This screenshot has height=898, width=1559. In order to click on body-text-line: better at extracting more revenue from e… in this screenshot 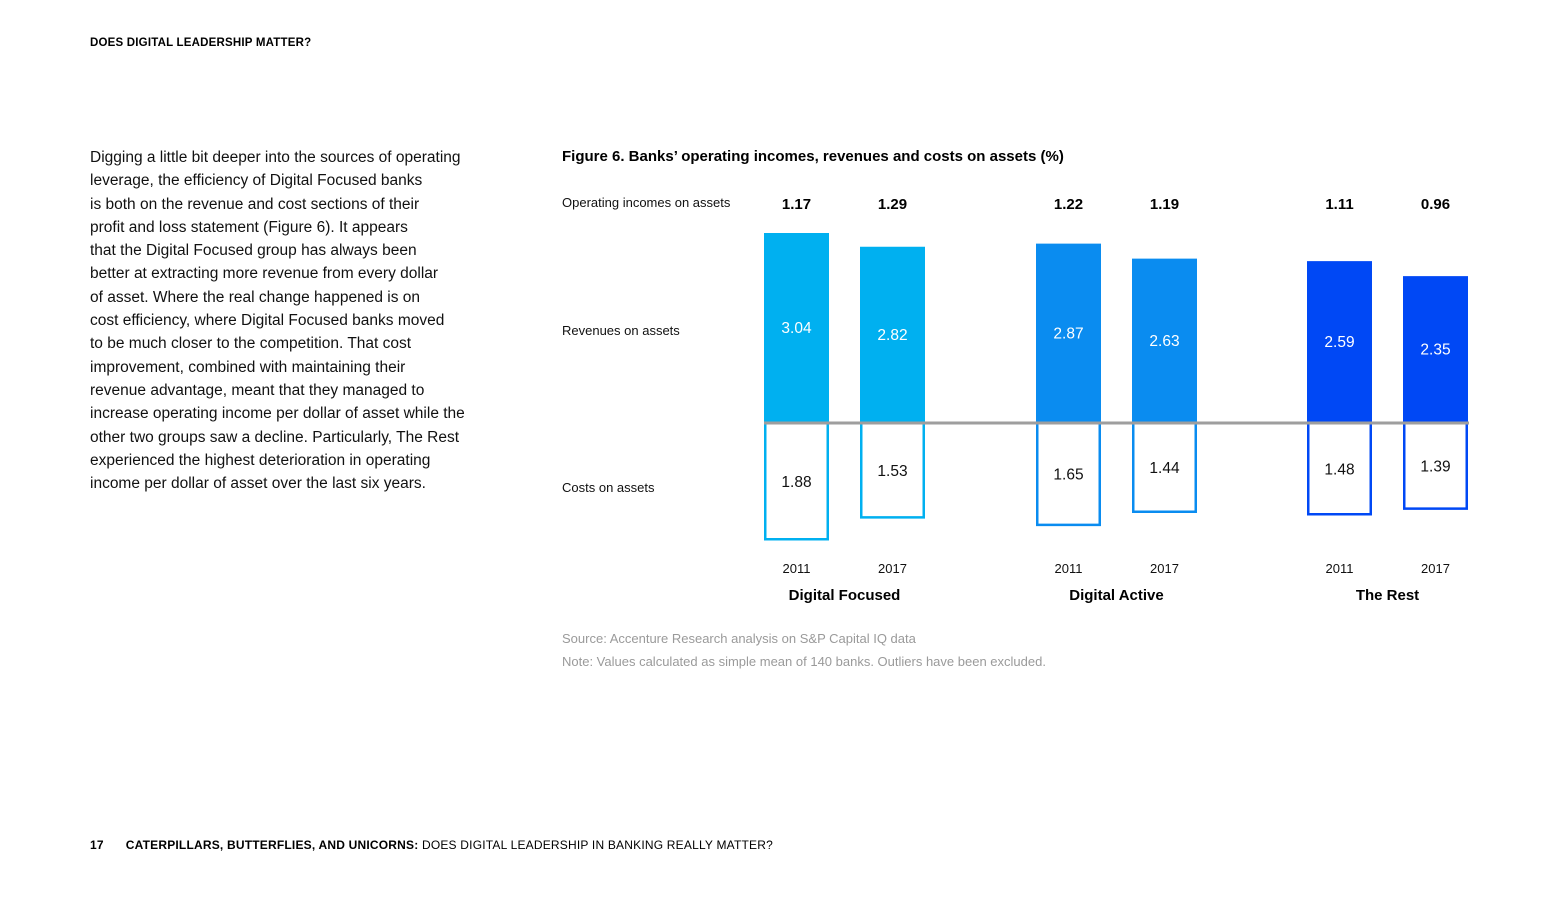, I will do `click(264, 274)`.